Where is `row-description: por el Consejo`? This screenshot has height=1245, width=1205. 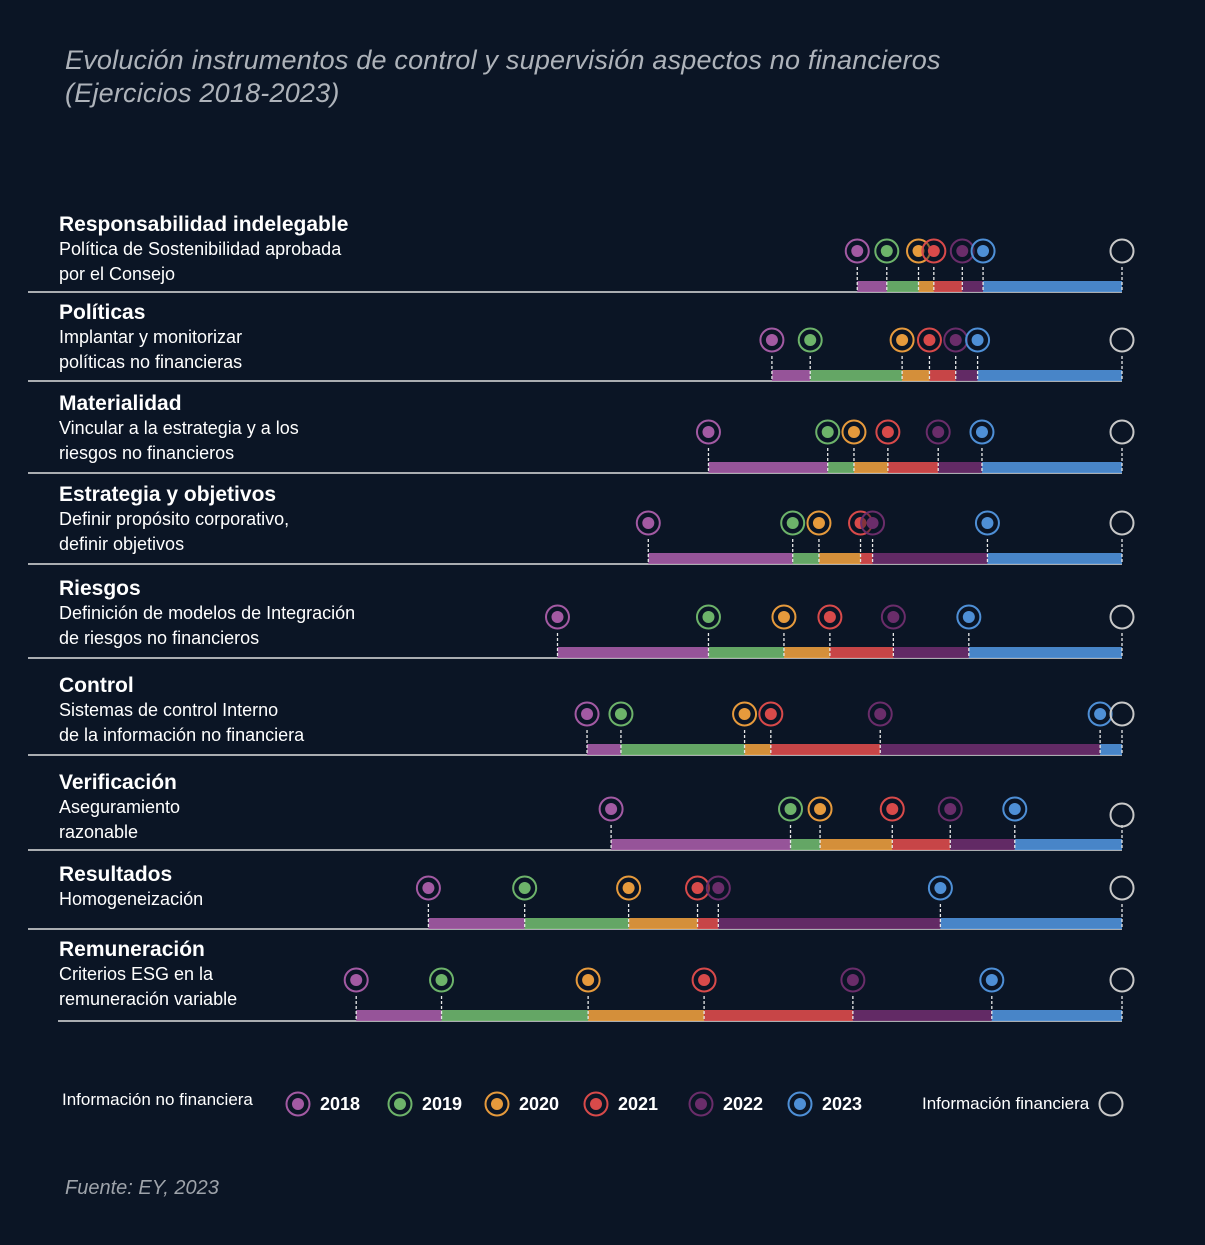
row-description: por el Consejo is located at coordinates (117, 274).